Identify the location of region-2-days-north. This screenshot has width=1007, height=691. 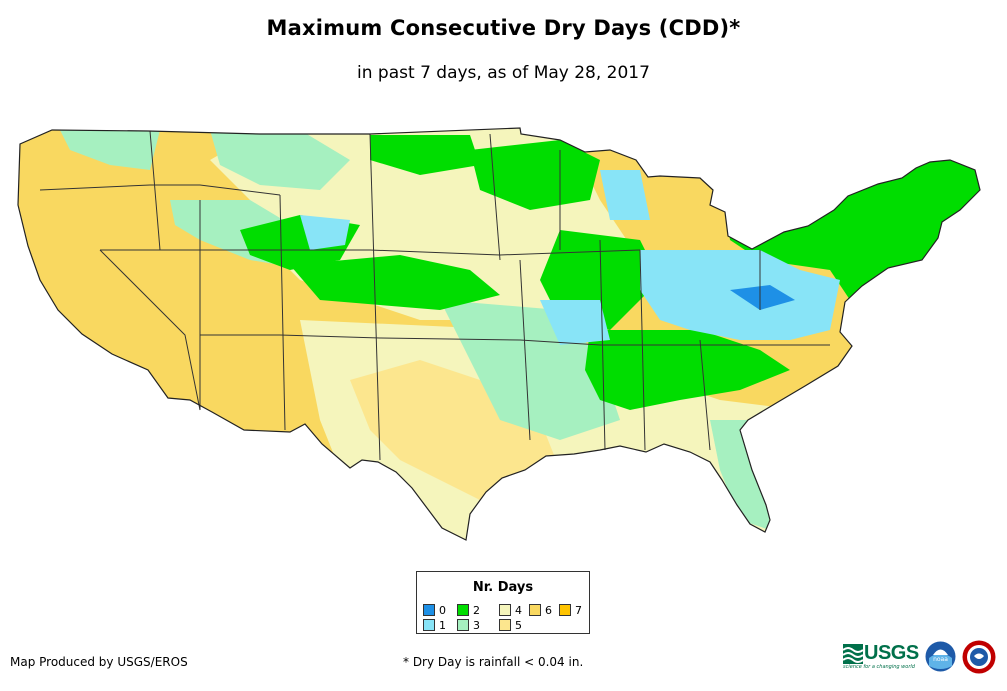
(535, 175).